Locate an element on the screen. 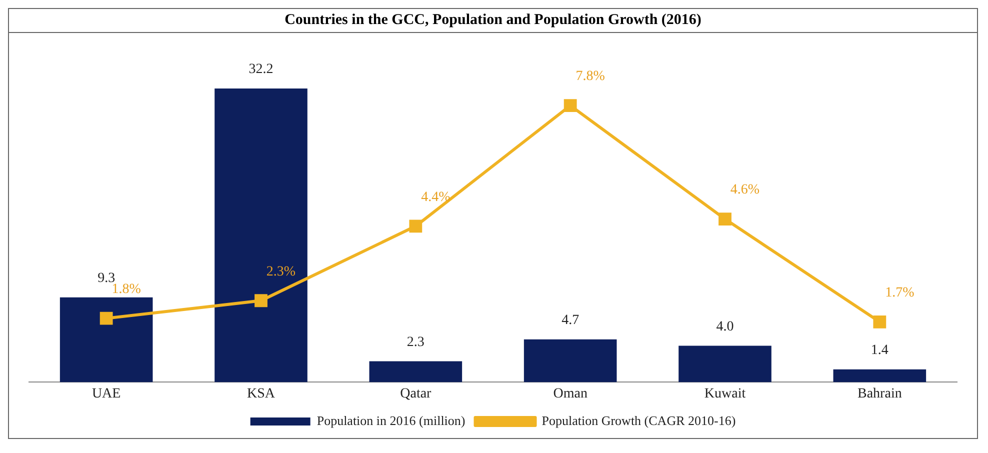  data-label: 7.8% is located at coordinates (591, 76).